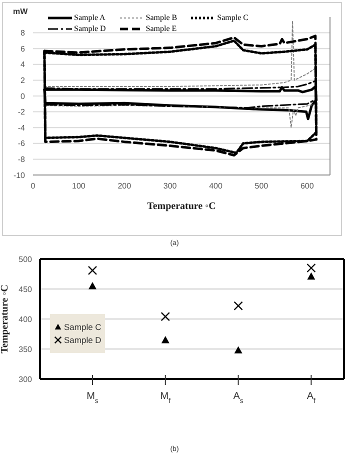 This screenshot has height=458, width=349. What do you see at coordinates (23, 33) in the screenshot?
I see `y-tick-label: 8` at bounding box center [23, 33].